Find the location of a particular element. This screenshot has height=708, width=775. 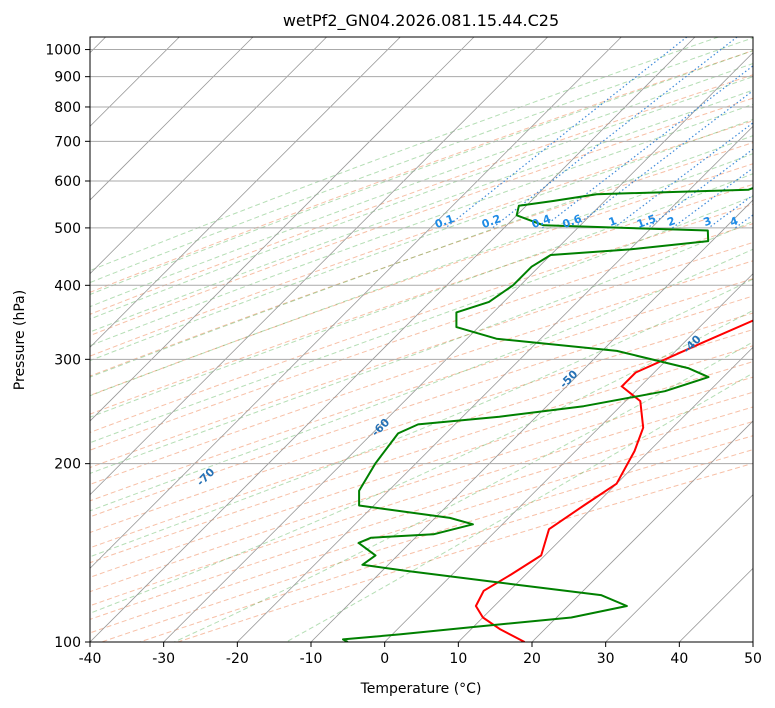

y-tick-label: 100 is located at coordinates (67, 643).